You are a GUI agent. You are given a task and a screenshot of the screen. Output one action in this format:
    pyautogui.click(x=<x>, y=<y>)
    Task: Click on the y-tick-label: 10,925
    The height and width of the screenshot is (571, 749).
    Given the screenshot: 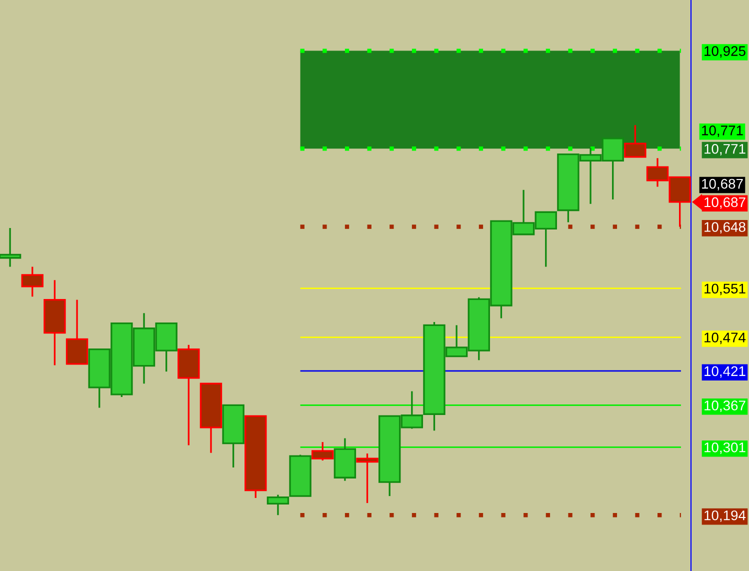 What is the action you would take?
    pyautogui.click(x=725, y=52)
    